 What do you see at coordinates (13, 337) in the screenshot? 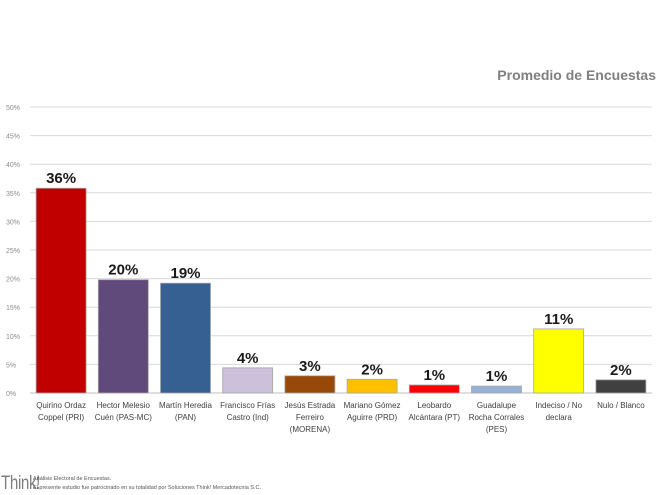
I see `y-tick-label: 10%` at bounding box center [13, 337].